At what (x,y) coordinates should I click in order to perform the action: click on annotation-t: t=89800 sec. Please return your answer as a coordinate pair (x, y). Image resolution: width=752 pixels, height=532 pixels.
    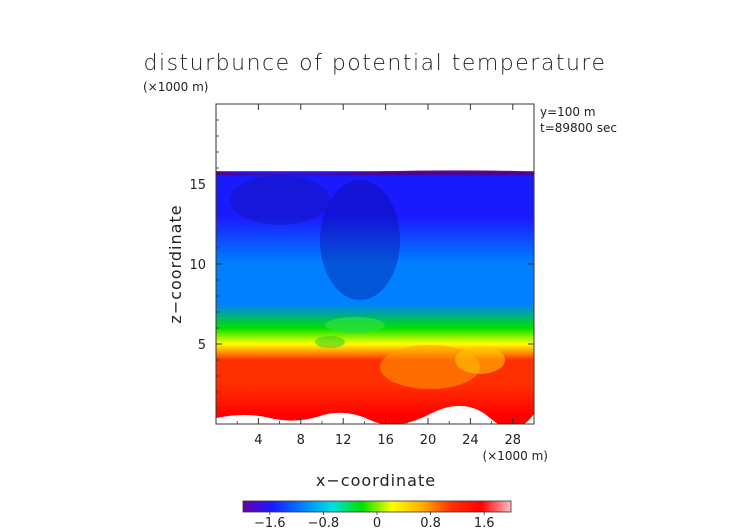
    Looking at the image, I should click on (578, 128).